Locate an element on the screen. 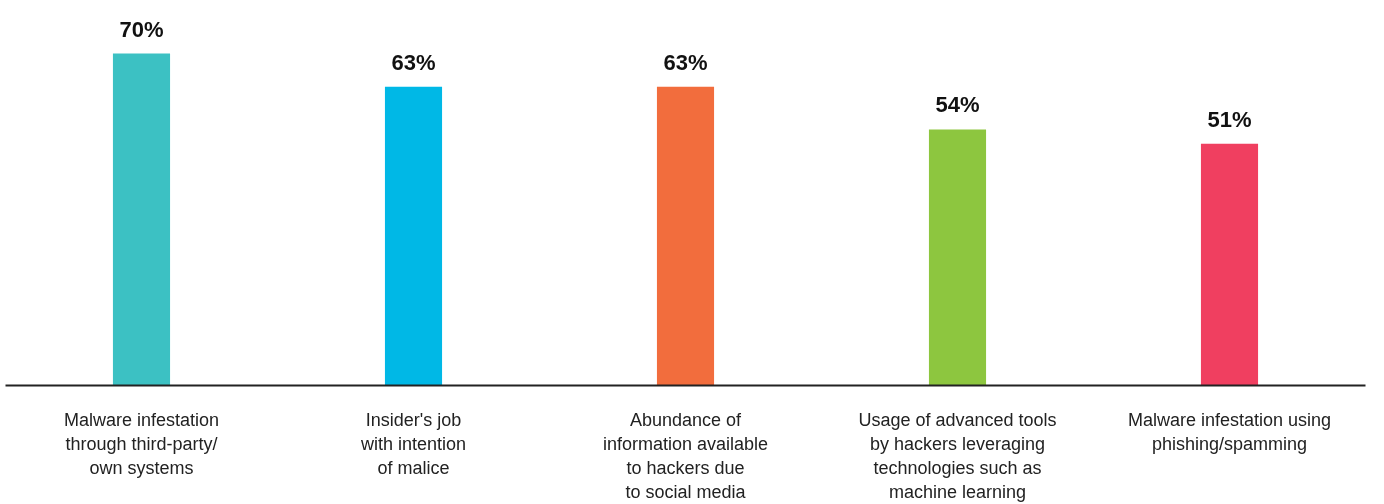  data-label: 70% is located at coordinates (141, 29).